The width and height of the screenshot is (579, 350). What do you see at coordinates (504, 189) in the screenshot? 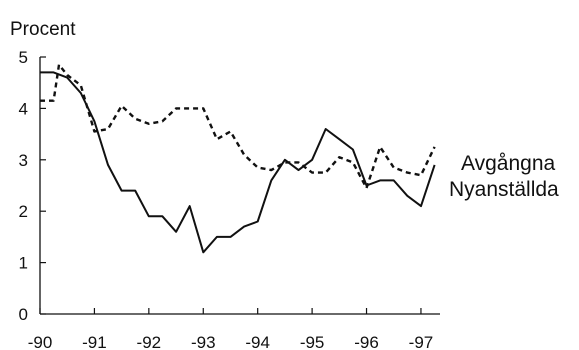
I see `legend-label-nyanstallda: Nyanställda` at bounding box center [504, 189].